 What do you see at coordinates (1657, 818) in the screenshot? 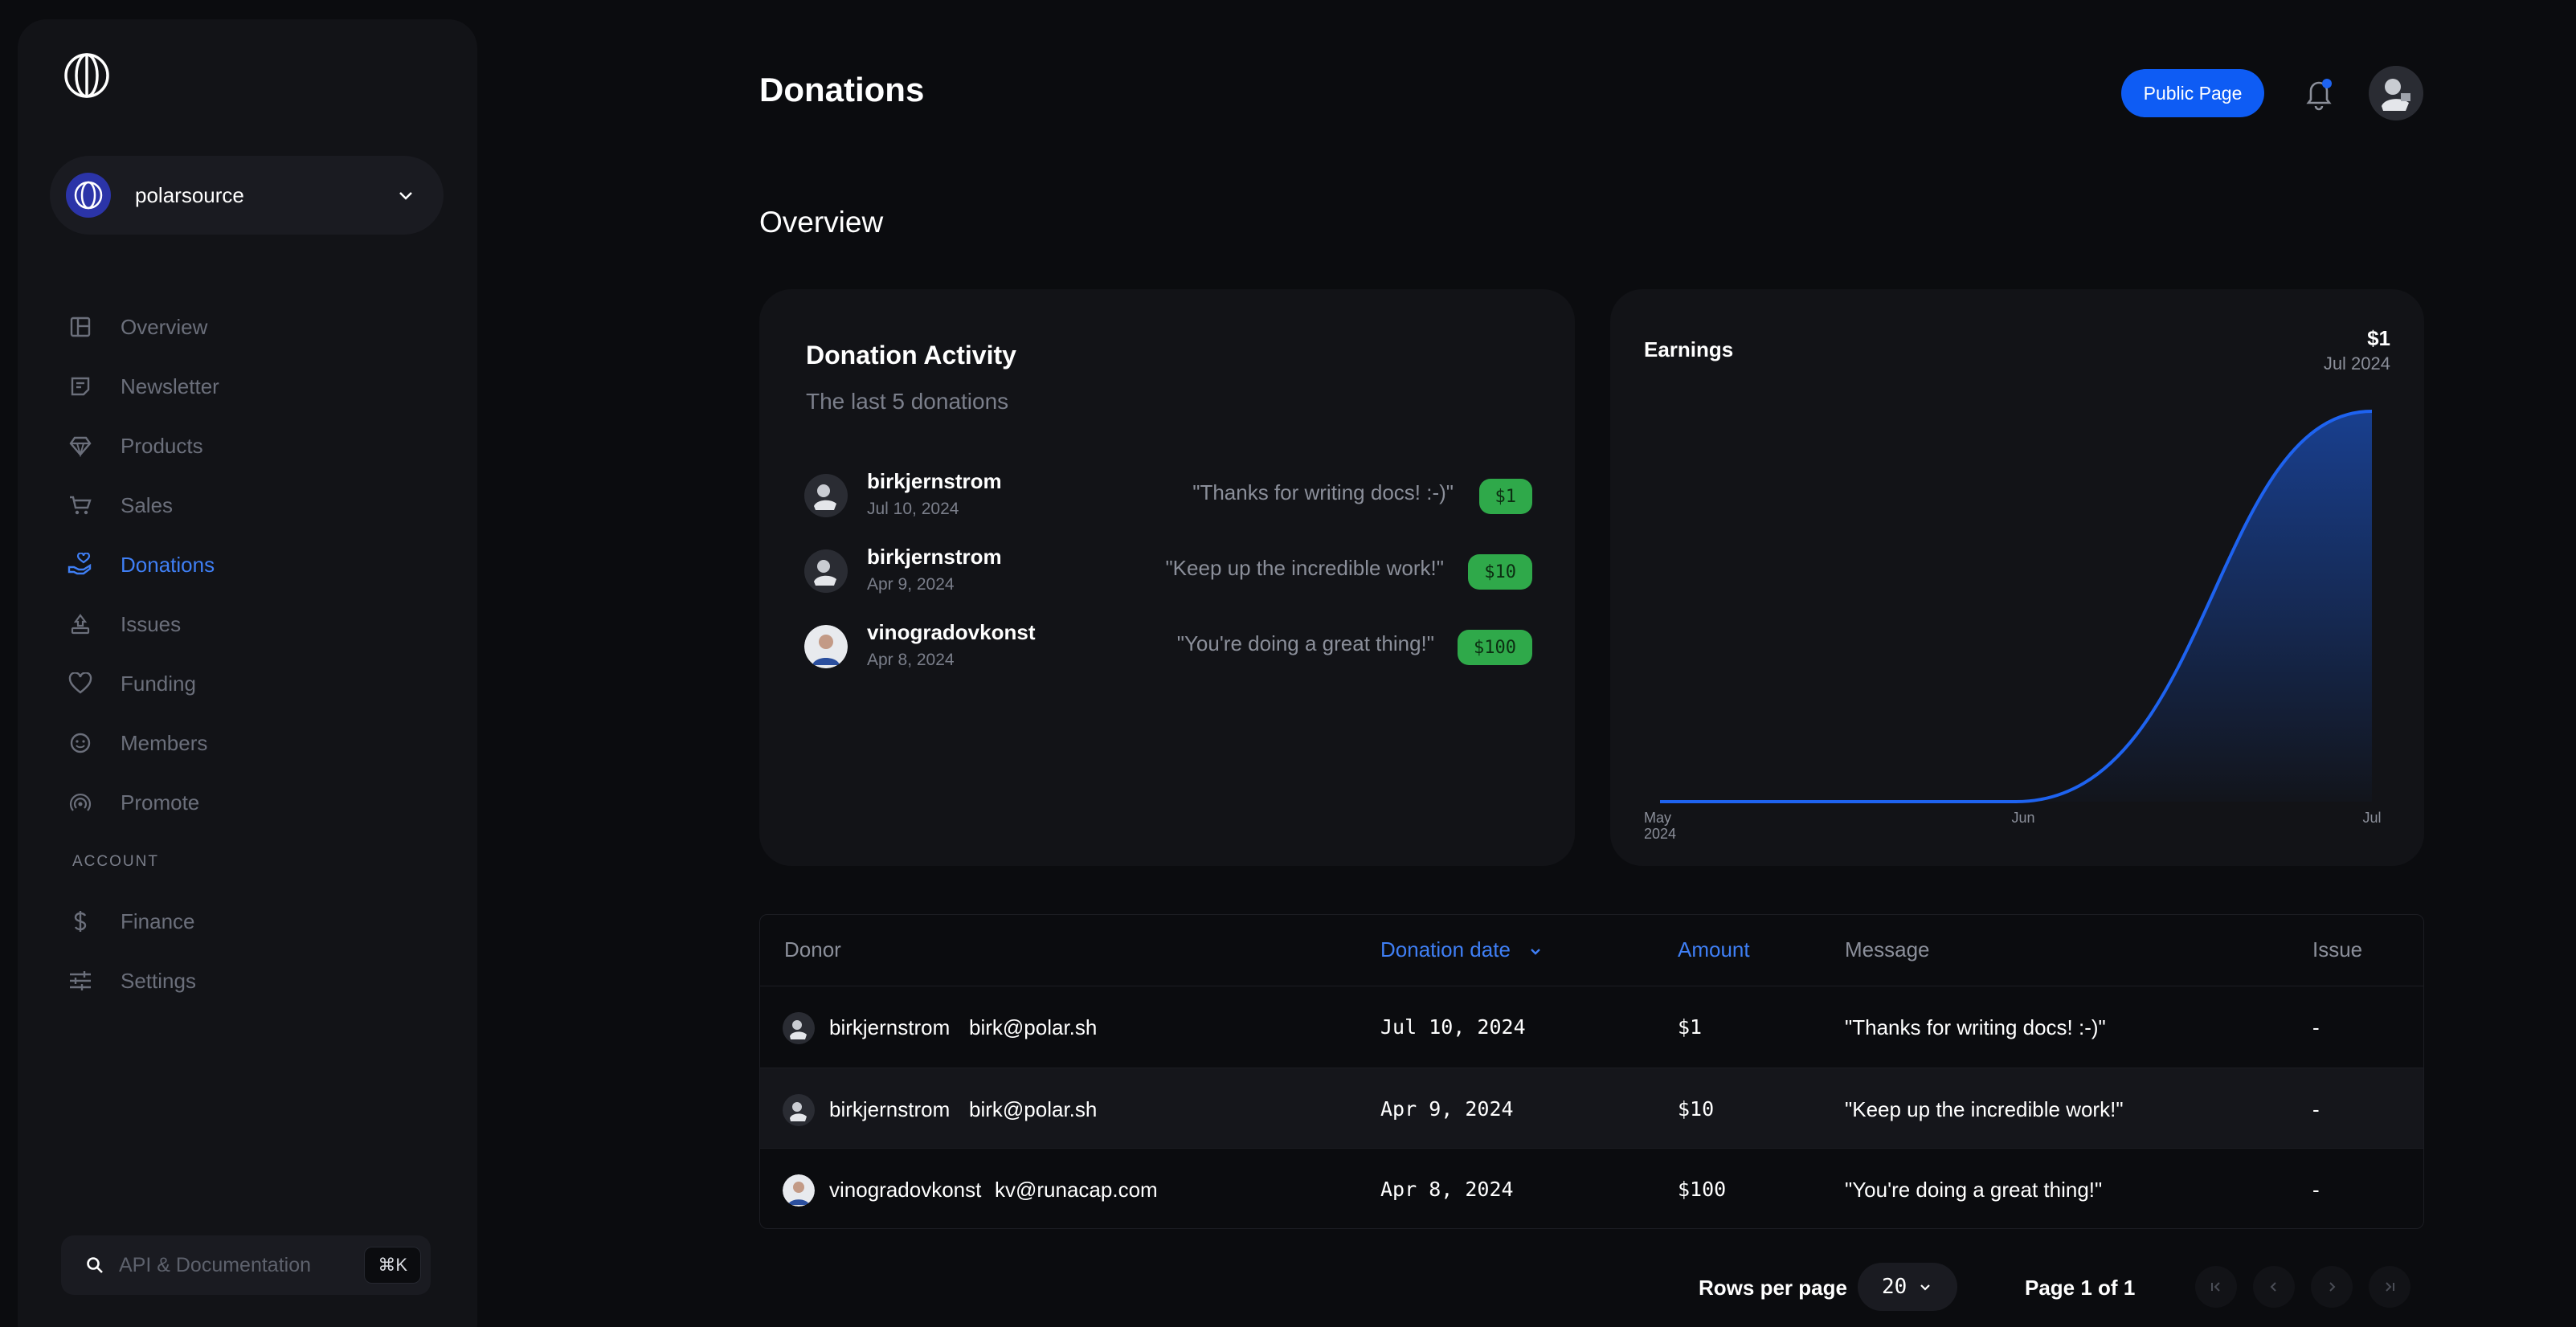
I see `x-tick-label: May` at bounding box center [1657, 818].